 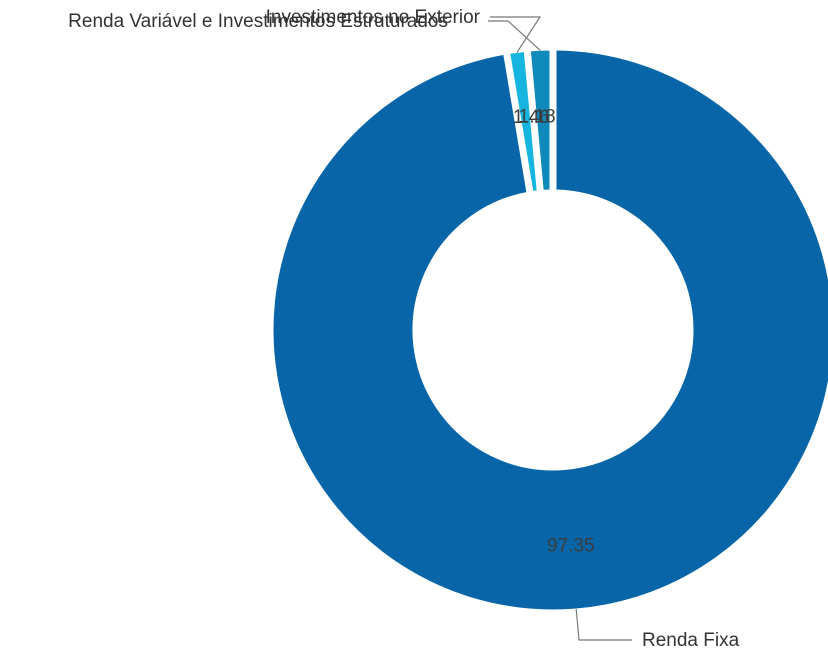 What do you see at coordinates (603, 624) in the screenshot?
I see `leader-line-renda-fixa` at bounding box center [603, 624].